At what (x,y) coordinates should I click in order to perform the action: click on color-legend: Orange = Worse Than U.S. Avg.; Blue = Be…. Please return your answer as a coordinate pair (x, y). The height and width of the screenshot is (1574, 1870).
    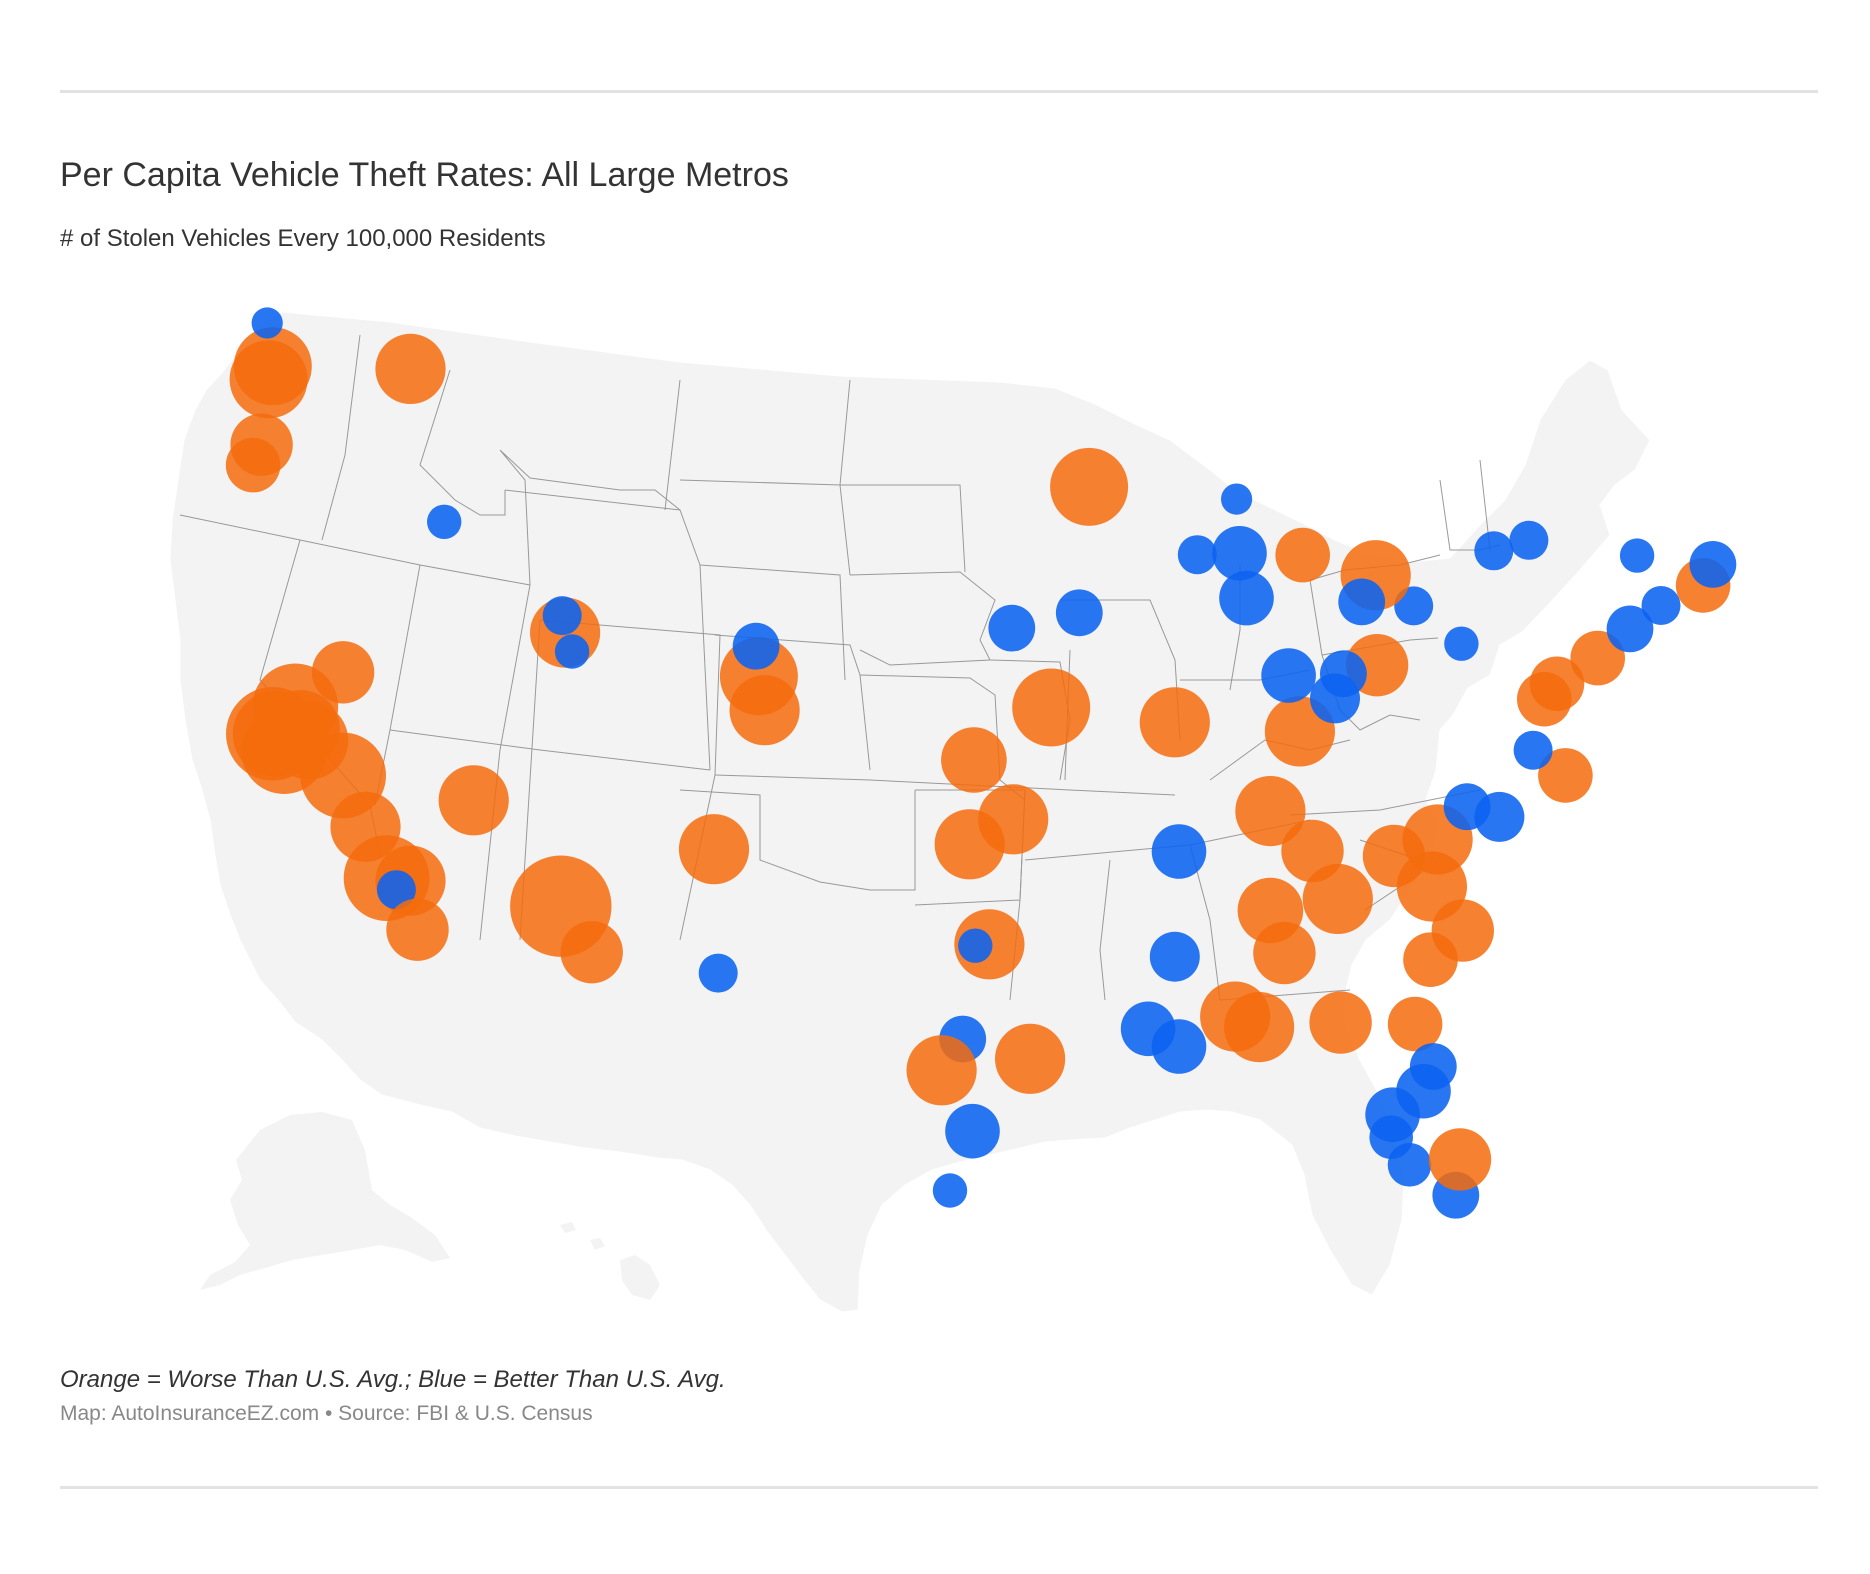
    Looking at the image, I should click on (393, 1379).